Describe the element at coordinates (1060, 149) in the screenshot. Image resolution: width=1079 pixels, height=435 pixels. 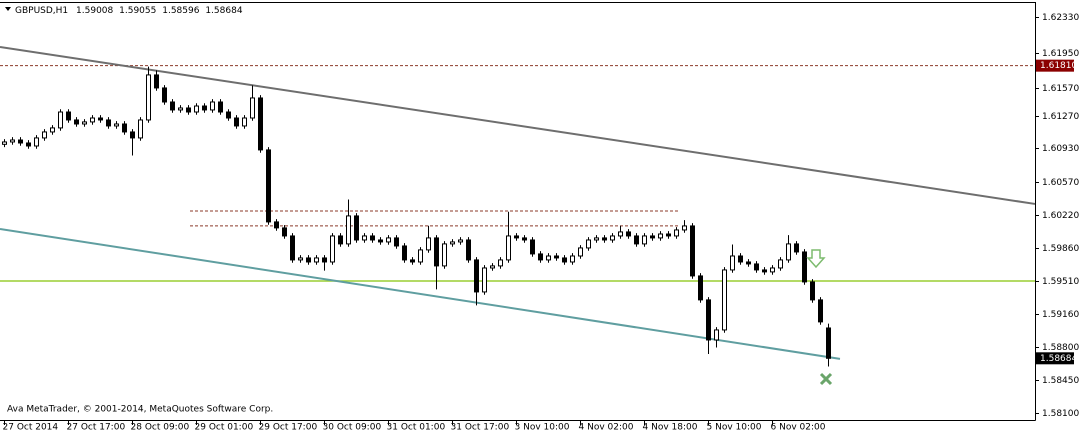
I see `y-tick-label: 1.60930` at that location.